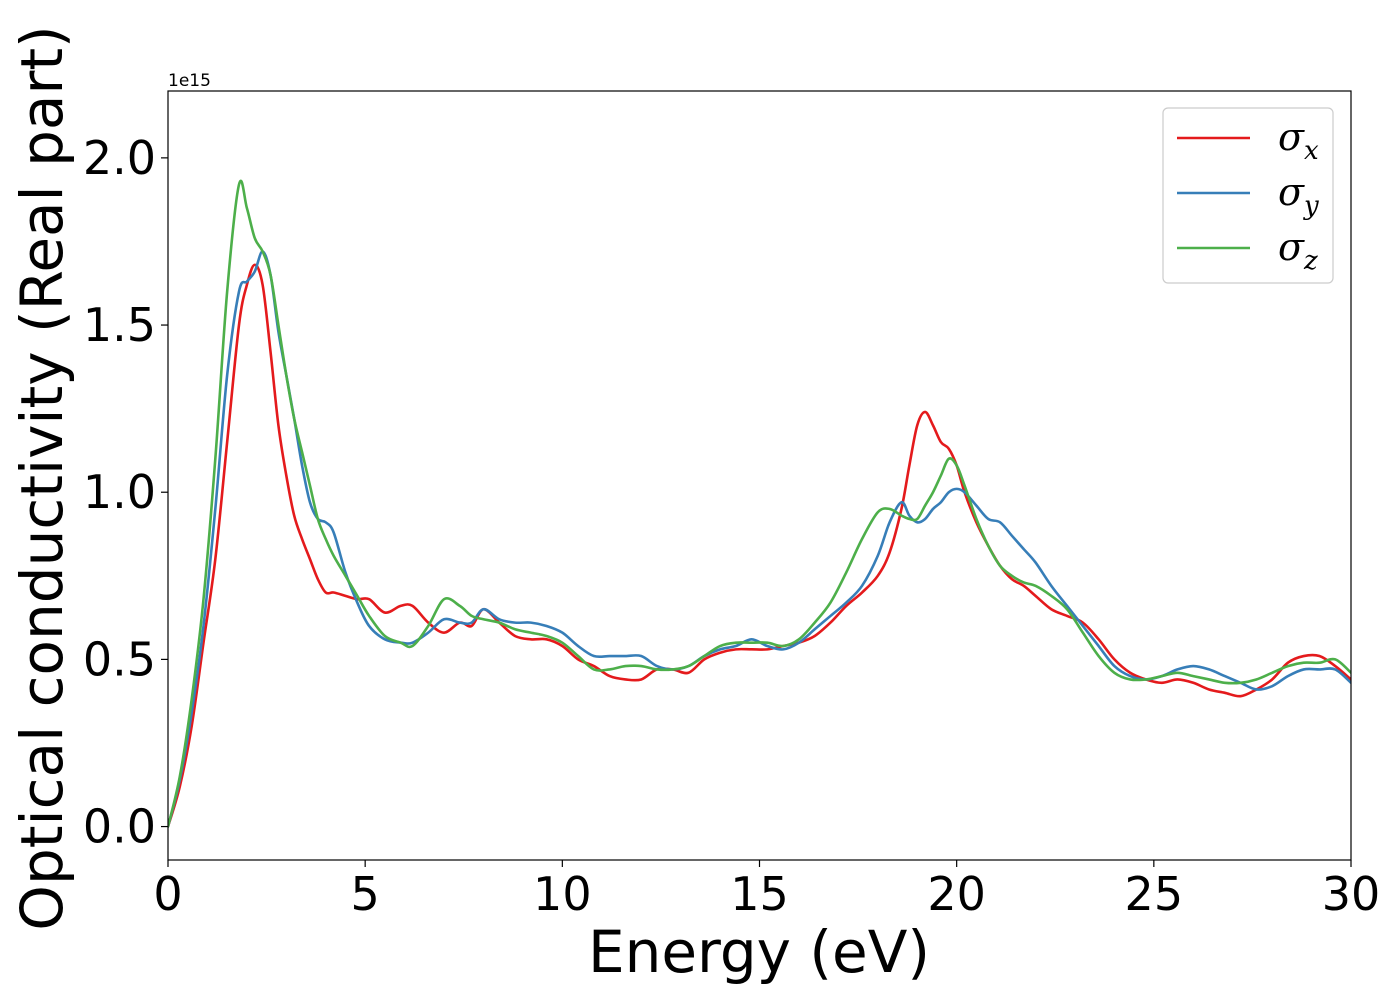 The width and height of the screenshot is (1400, 1000). I want to click on x-tick-label: 30, so click(1351, 894).